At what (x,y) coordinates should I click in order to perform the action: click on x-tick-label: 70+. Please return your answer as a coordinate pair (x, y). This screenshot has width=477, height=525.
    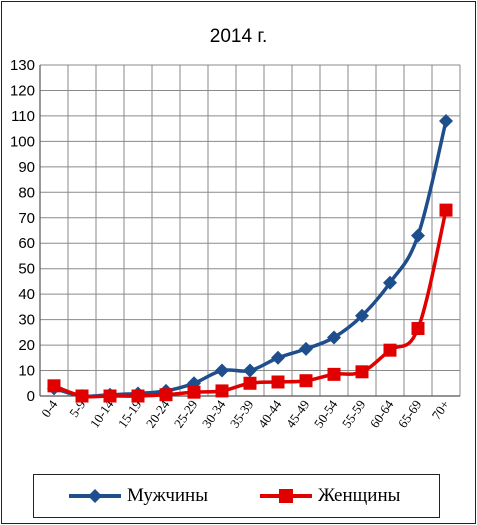
    Looking at the image, I should click on (441, 409).